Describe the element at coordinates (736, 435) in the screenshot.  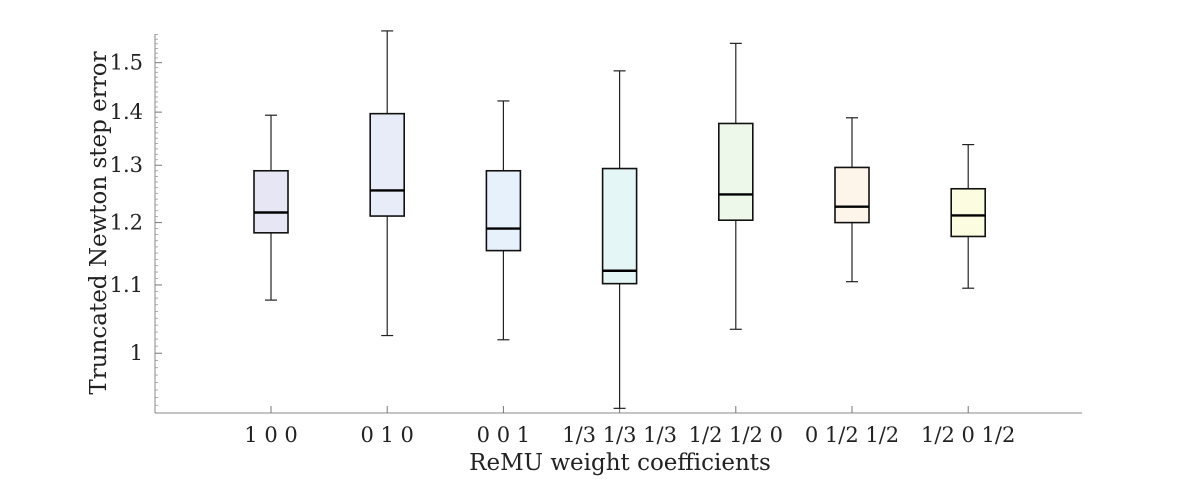
I see `x-tick-label: 1/2 1/2 0` at that location.